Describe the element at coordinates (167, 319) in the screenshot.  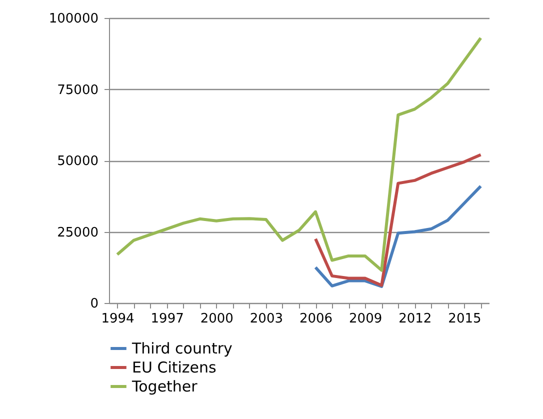
I see `x-tick-label: 1997` at that location.